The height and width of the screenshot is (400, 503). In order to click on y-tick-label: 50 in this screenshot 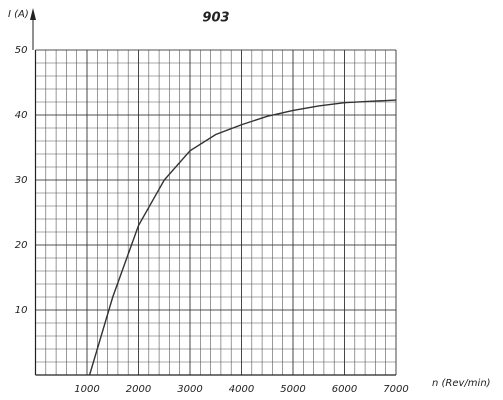, I will do `click(21, 50)`.